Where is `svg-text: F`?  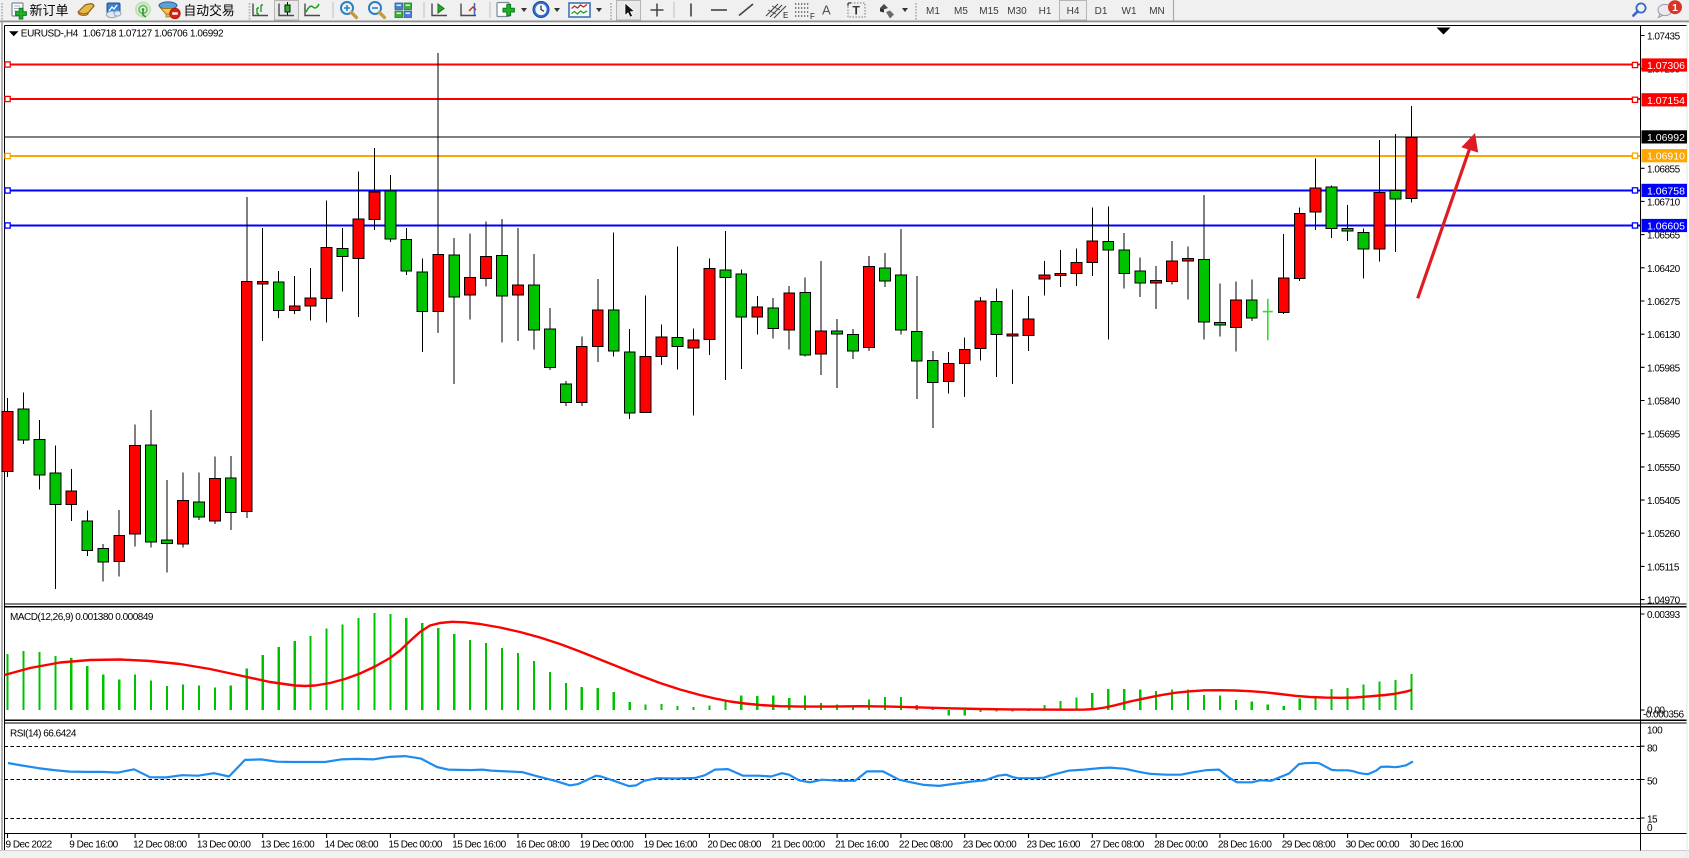 svg-text: F is located at coordinates (812, 16).